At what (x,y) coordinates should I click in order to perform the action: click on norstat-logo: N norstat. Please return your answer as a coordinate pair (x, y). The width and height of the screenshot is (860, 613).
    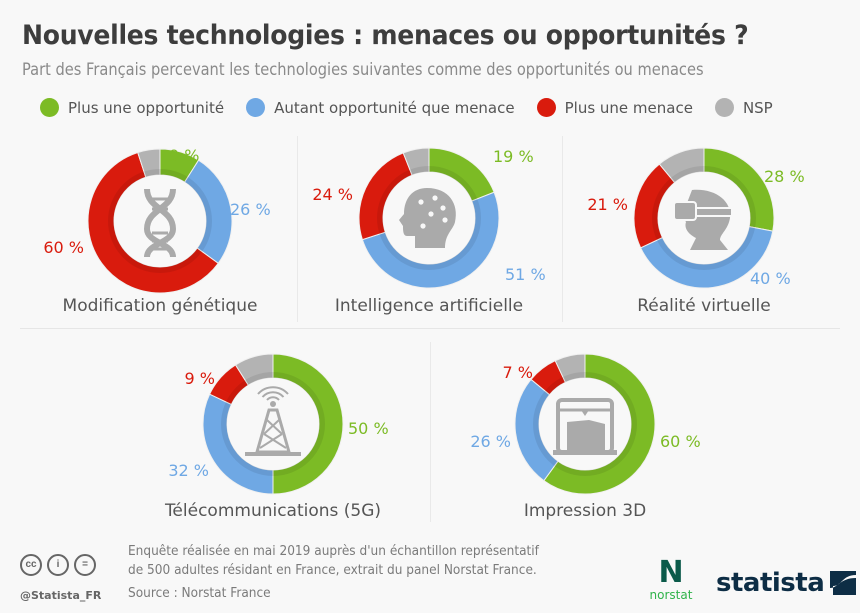
    Looking at the image, I should click on (671, 579).